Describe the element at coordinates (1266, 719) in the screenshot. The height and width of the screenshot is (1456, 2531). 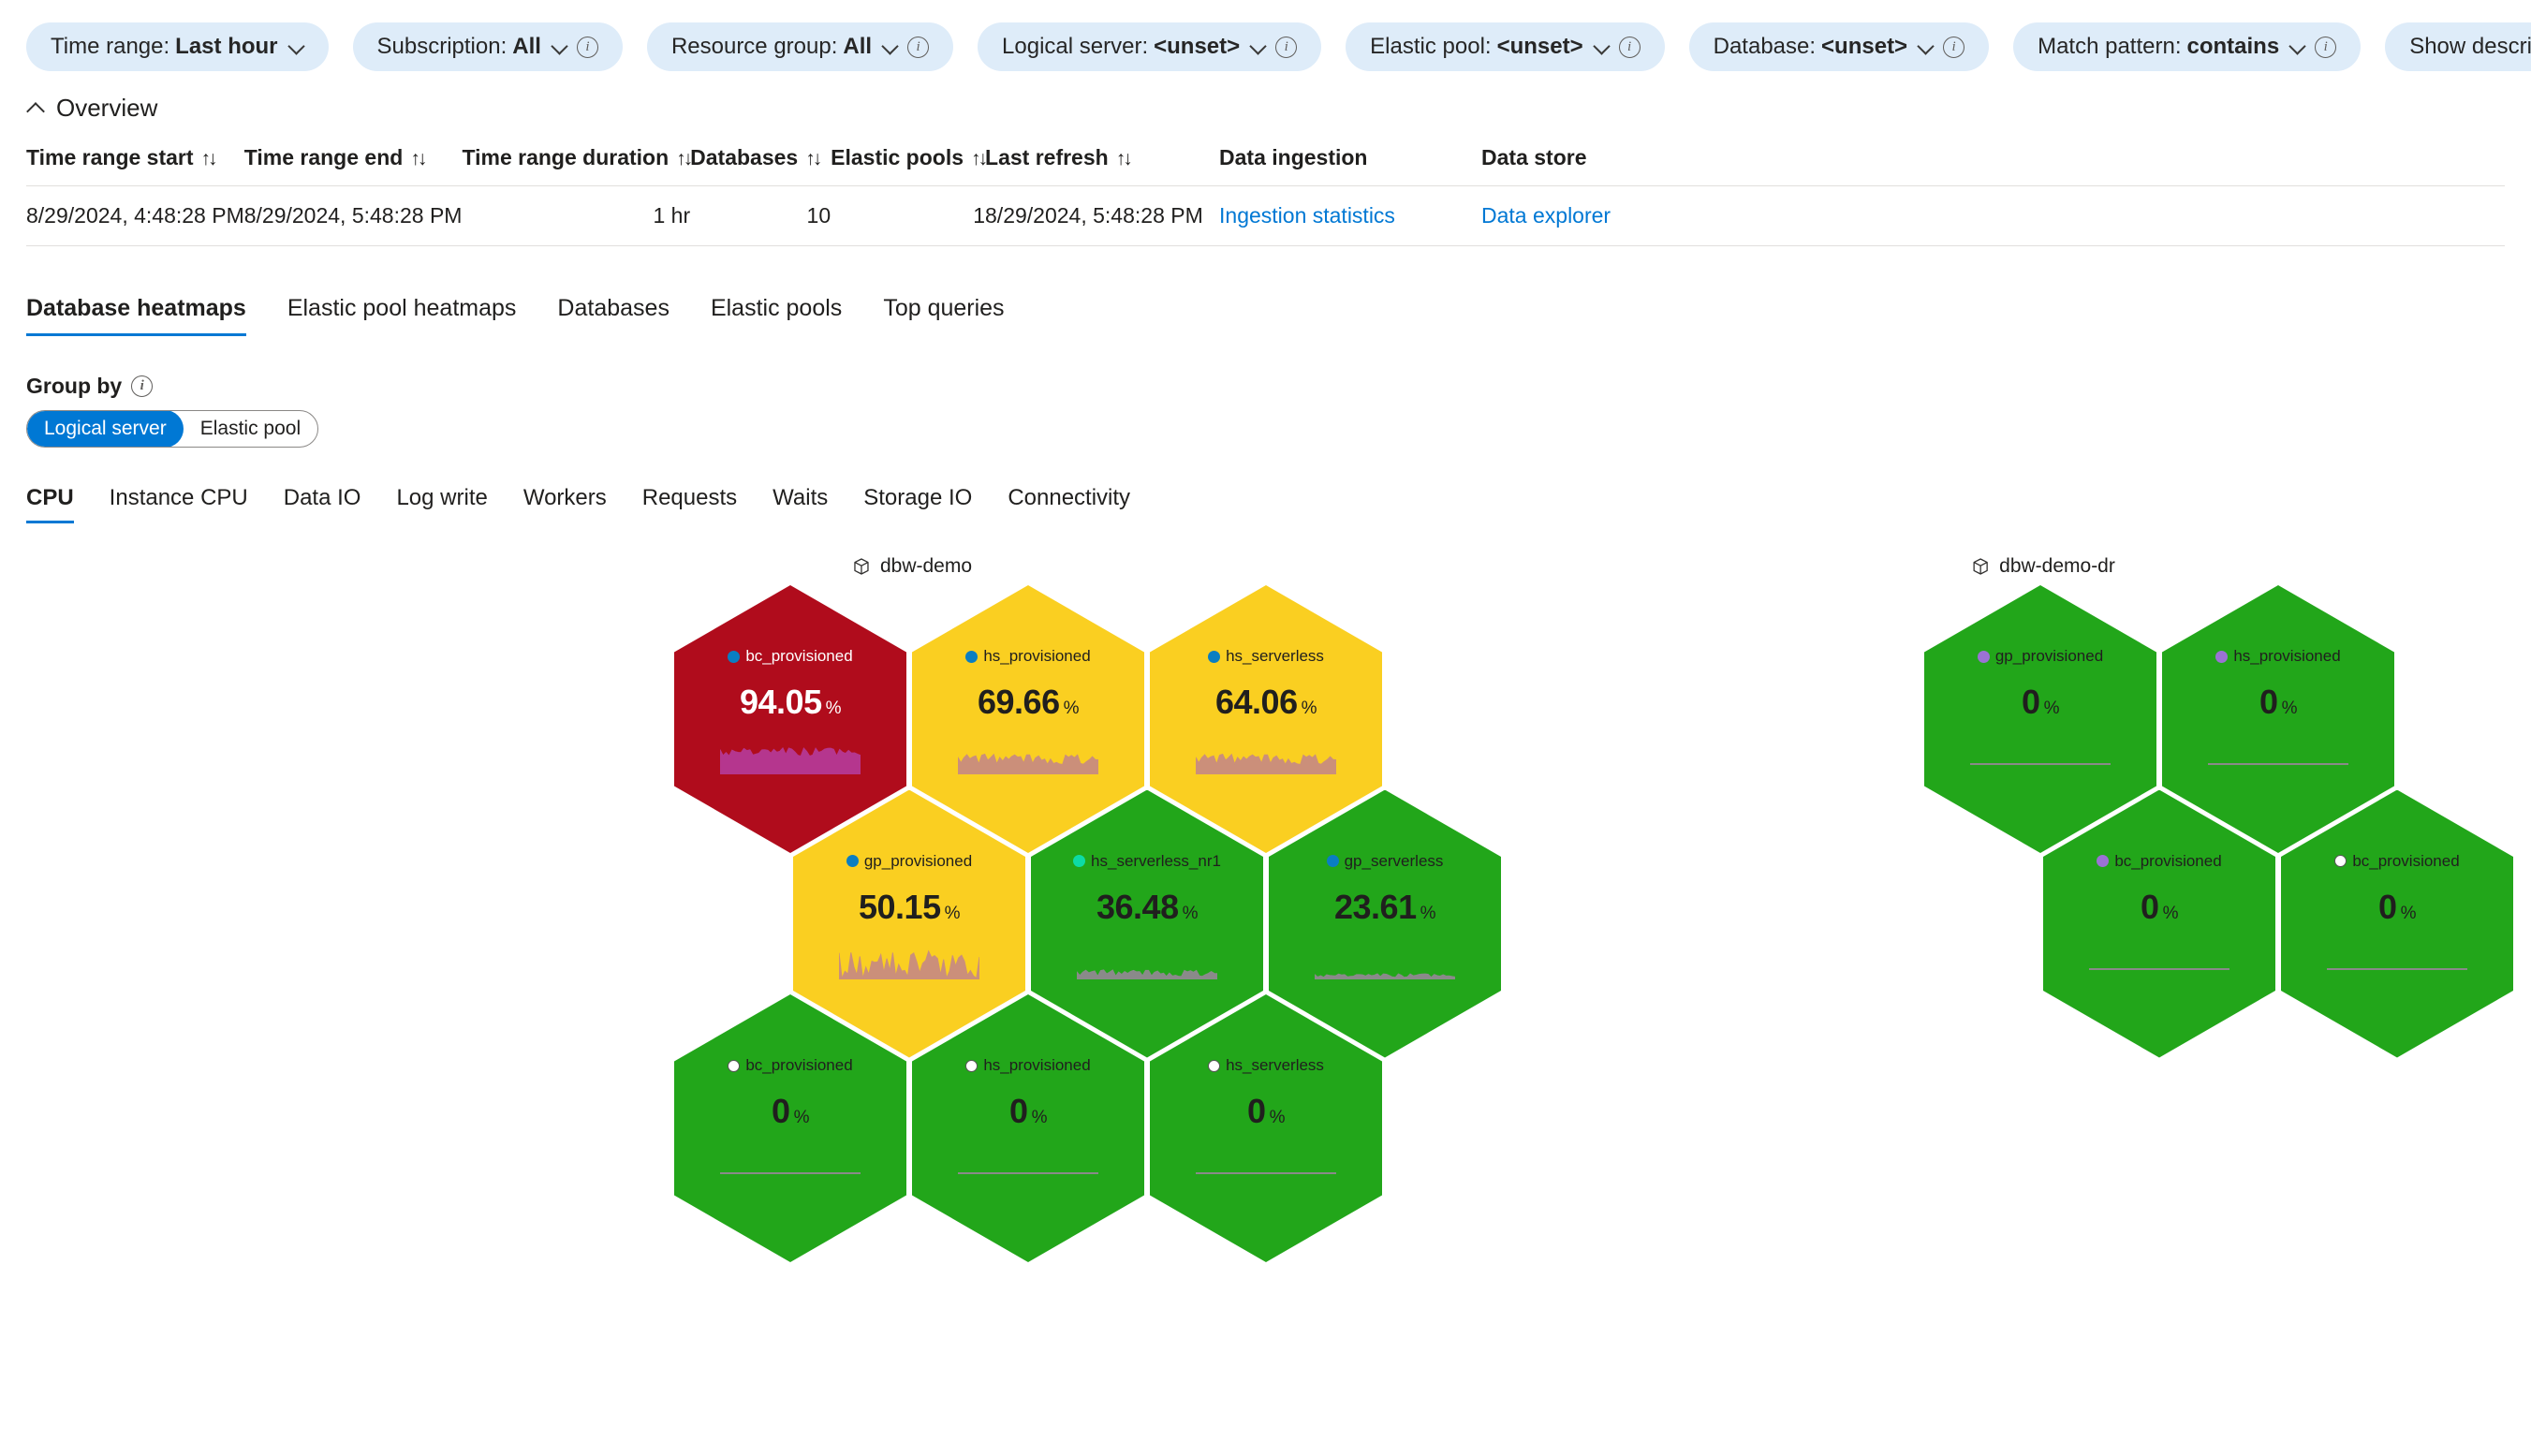
I see `heatmap-hex-dbw-demo-hs_serverless: hs_serverless 64.06%` at that location.